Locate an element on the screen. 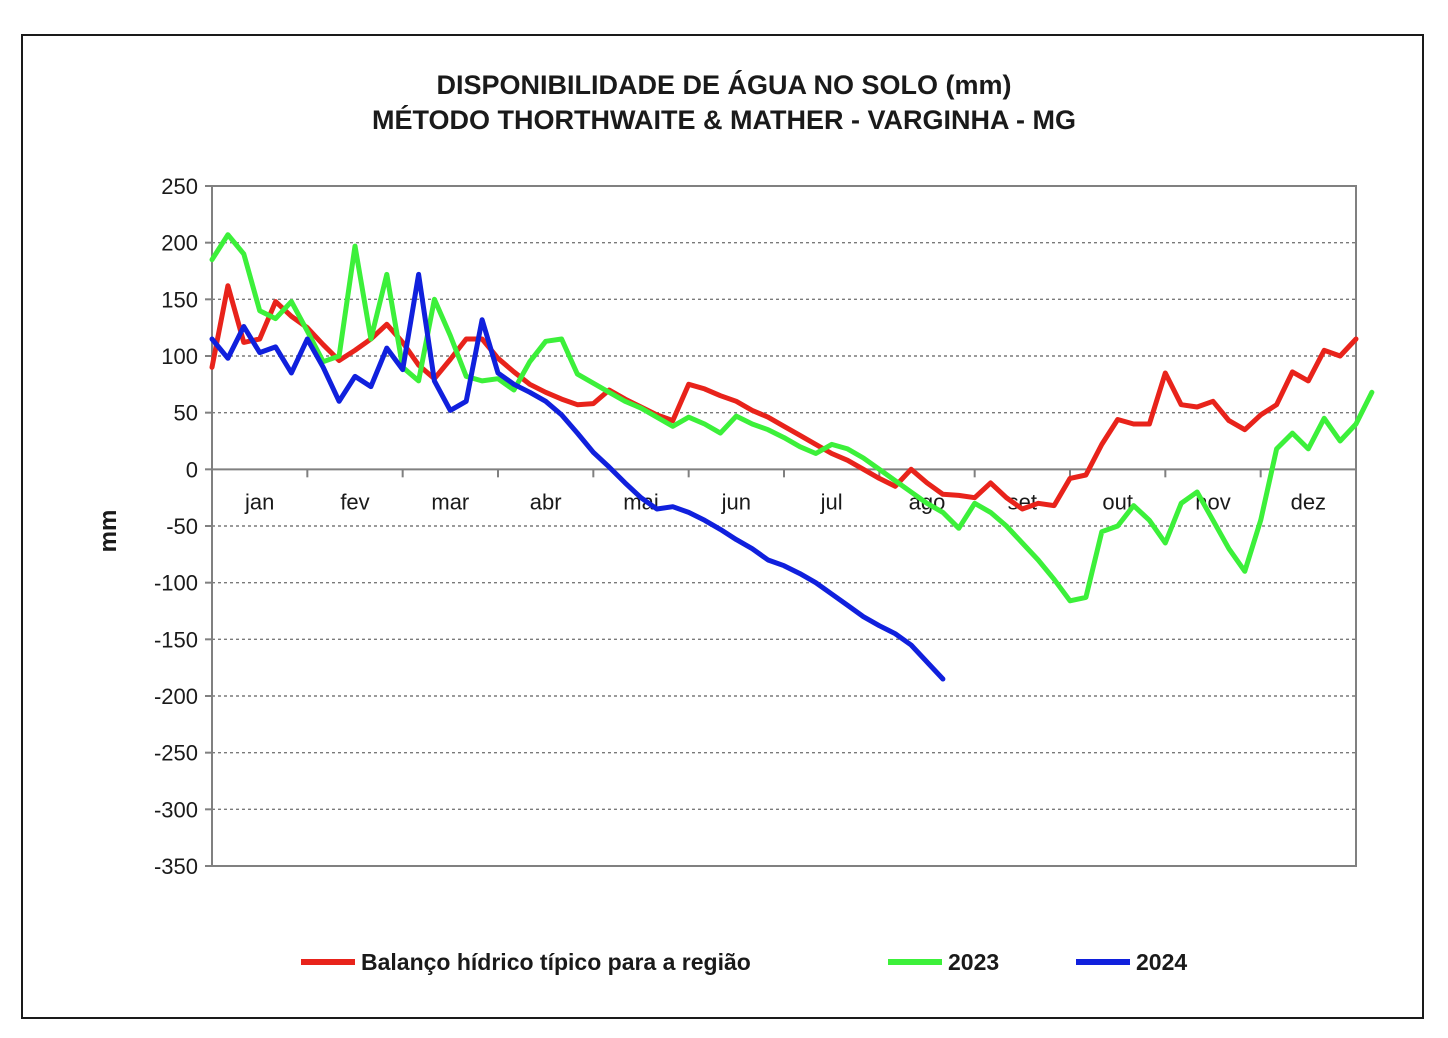 This screenshot has height=1038, width=1448. y-tick-label: -100 is located at coordinates (176, 583).